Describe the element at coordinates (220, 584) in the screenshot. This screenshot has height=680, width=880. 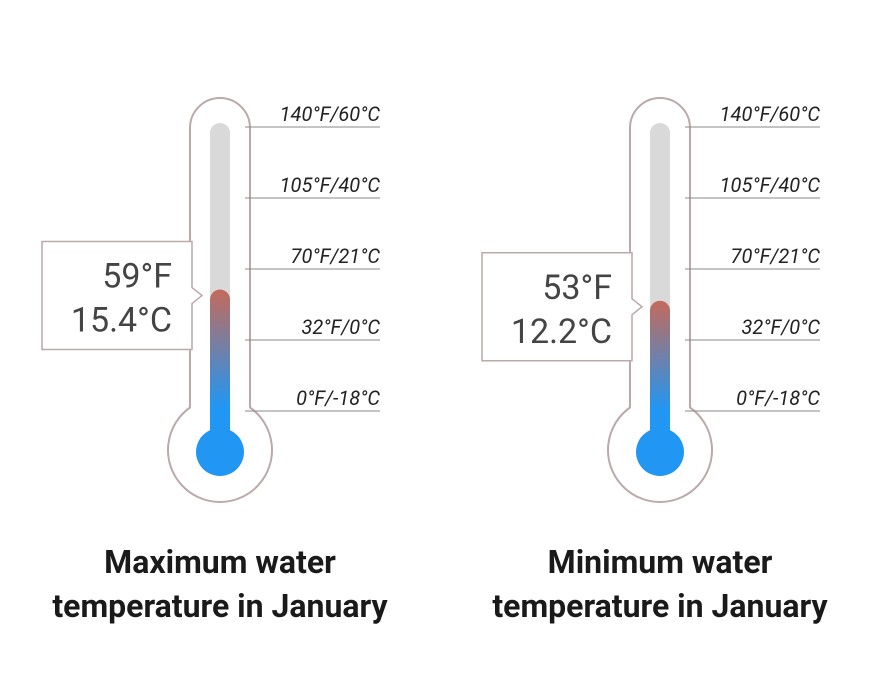
I see `chart-title: Maximum water temperature in January` at that location.